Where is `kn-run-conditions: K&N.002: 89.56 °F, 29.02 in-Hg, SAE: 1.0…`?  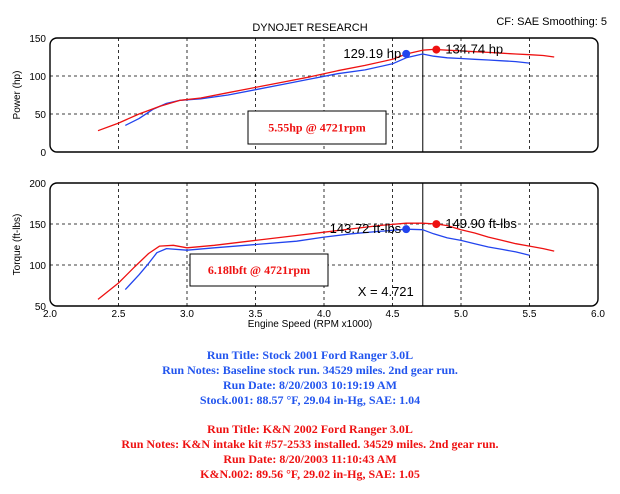 kn-run-conditions: K&N.002: 89.56 °F, 29.02 in-Hg, SAE: 1.0… is located at coordinates (310, 474).